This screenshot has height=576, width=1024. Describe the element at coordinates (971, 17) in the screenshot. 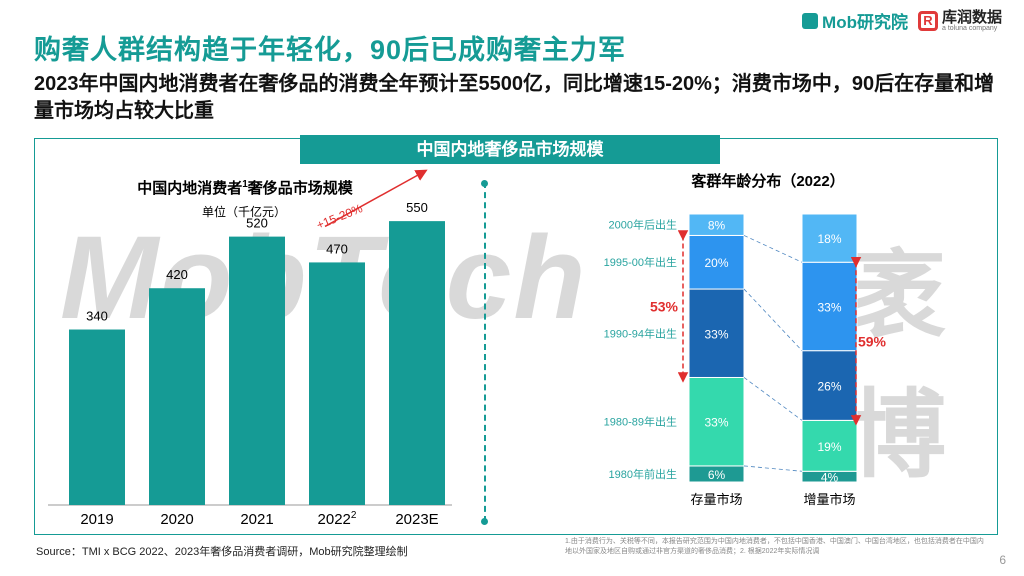

I see `kuxun-logo-cn: 库润数据` at that location.